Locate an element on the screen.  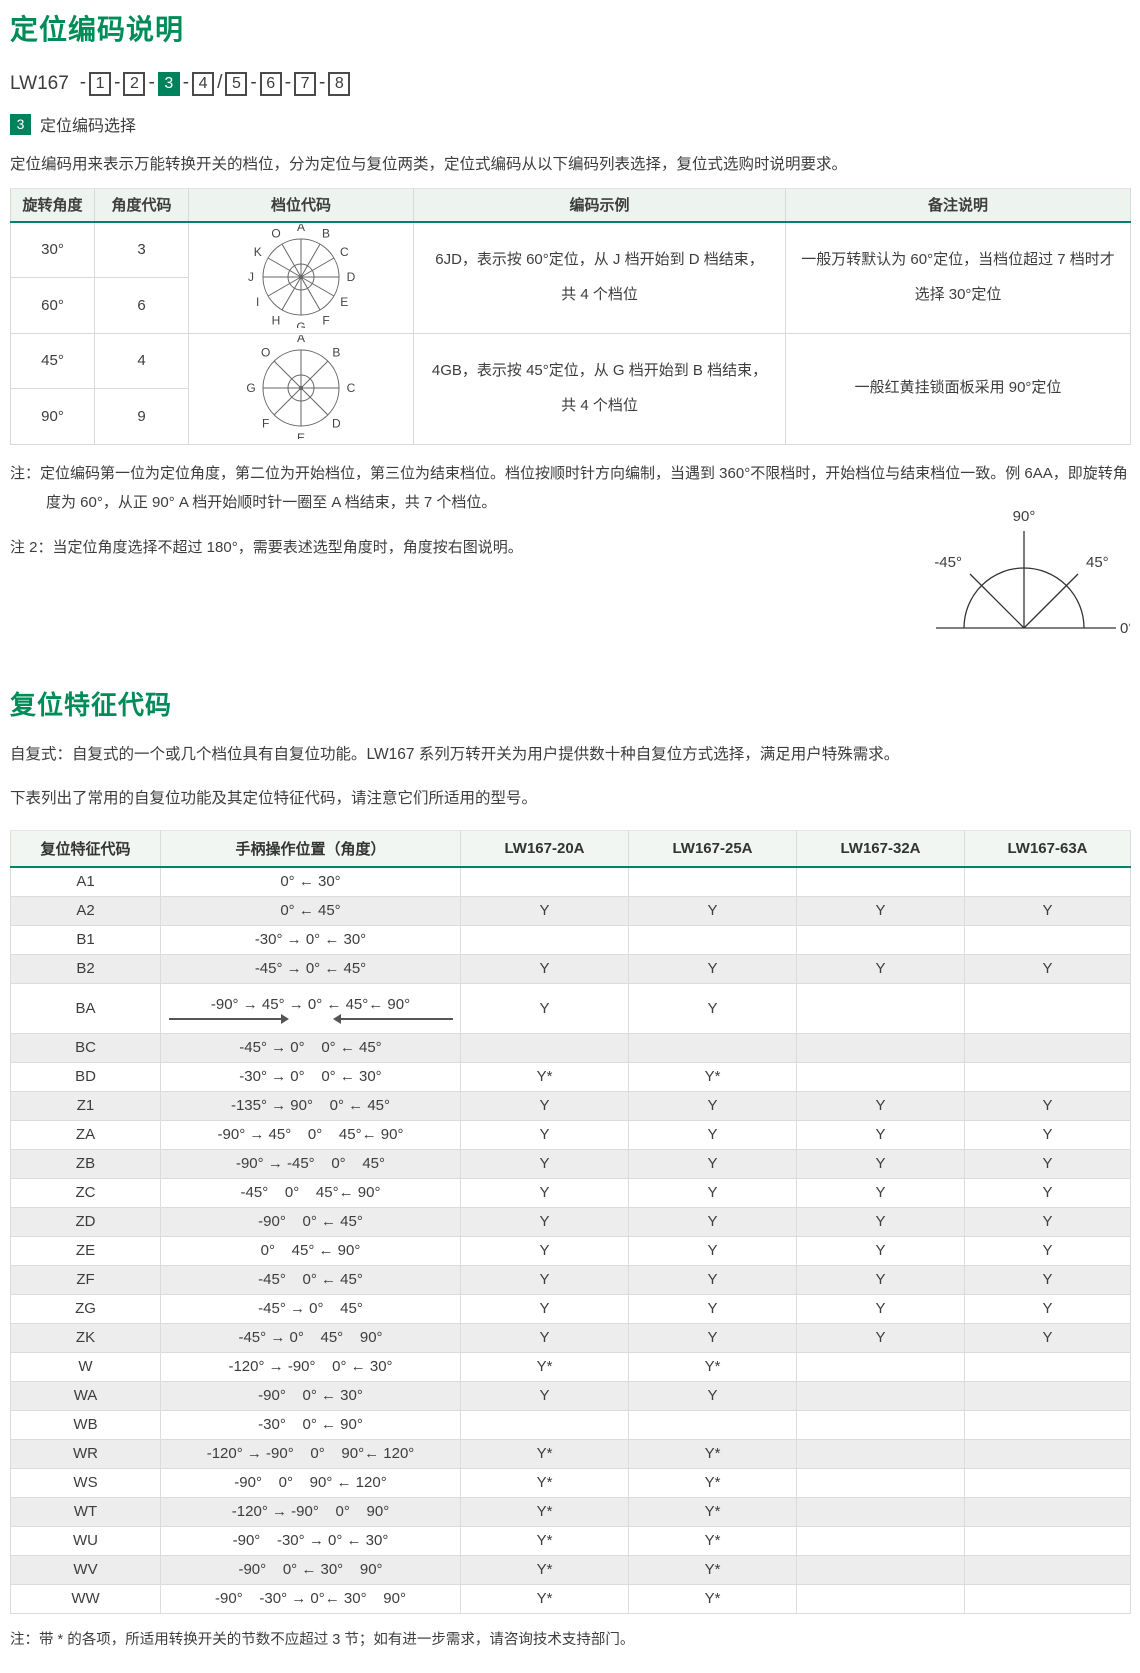
table-row: ZB -90° → -45° 0° 45° Y Y Y Y is located at coordinates (570, 1163).